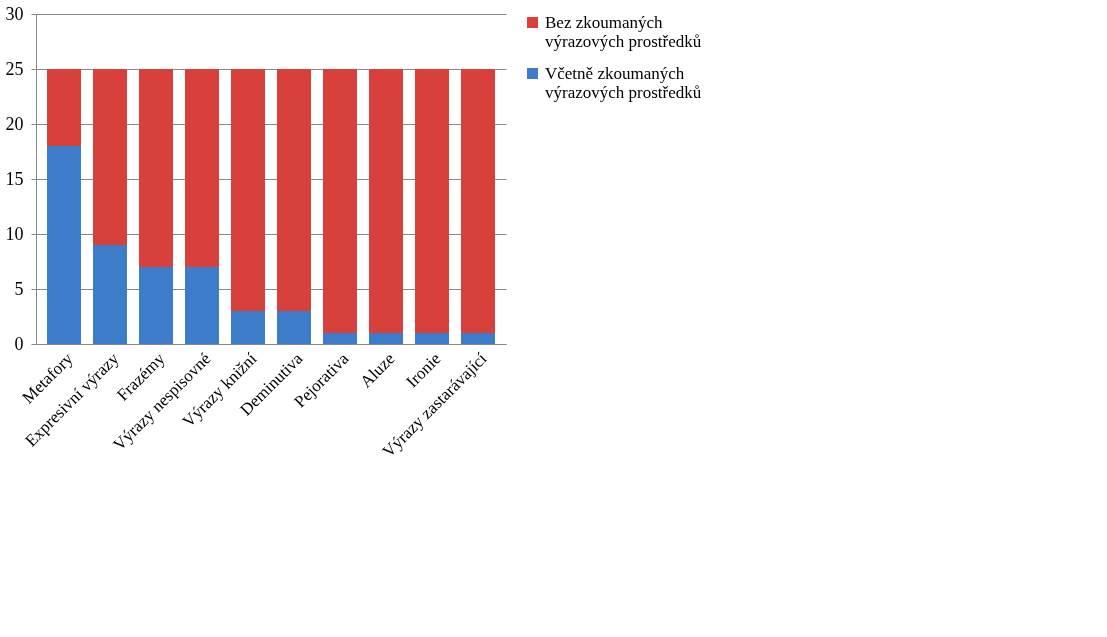 Image resolution: width=1107 pixels, height=637 pixels. Describe the element at coordinates (14, 178) in the screenshot. I see `y-tick-label: 15` at that location.